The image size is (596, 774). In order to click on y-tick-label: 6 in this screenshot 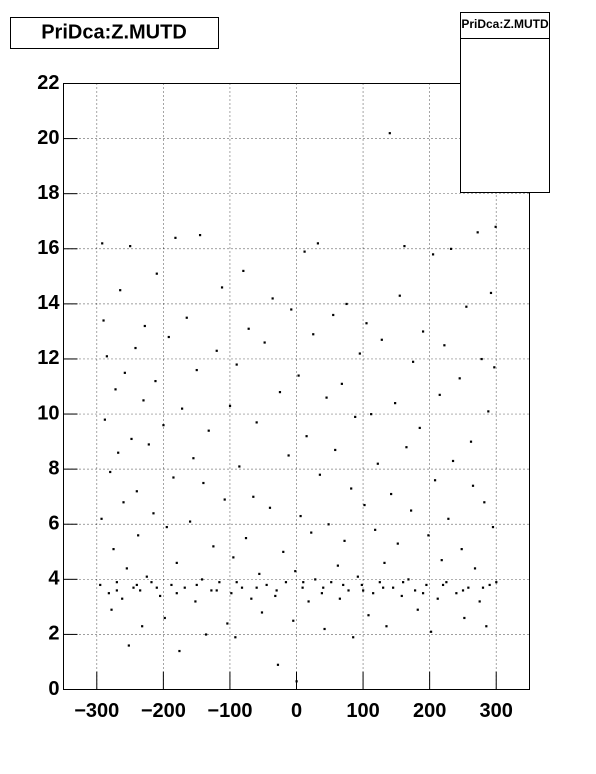, I will do `click(53, 524)`.